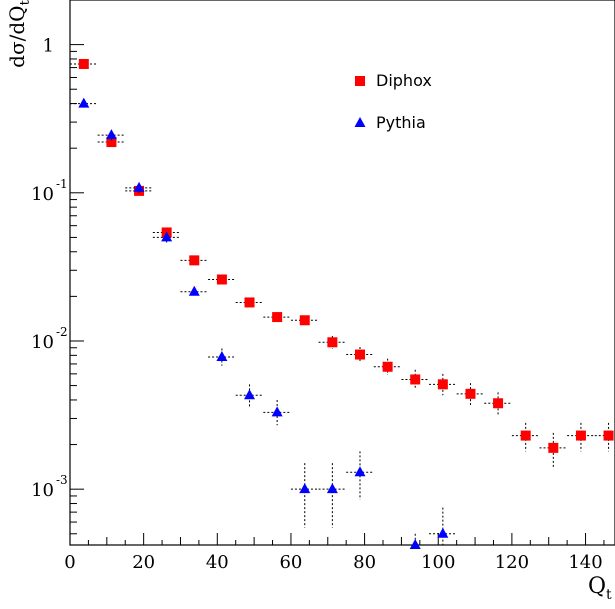  Describe the element at coordinates (69, 562) in the screenshot. I see `x-tick-label: 0` at that location.